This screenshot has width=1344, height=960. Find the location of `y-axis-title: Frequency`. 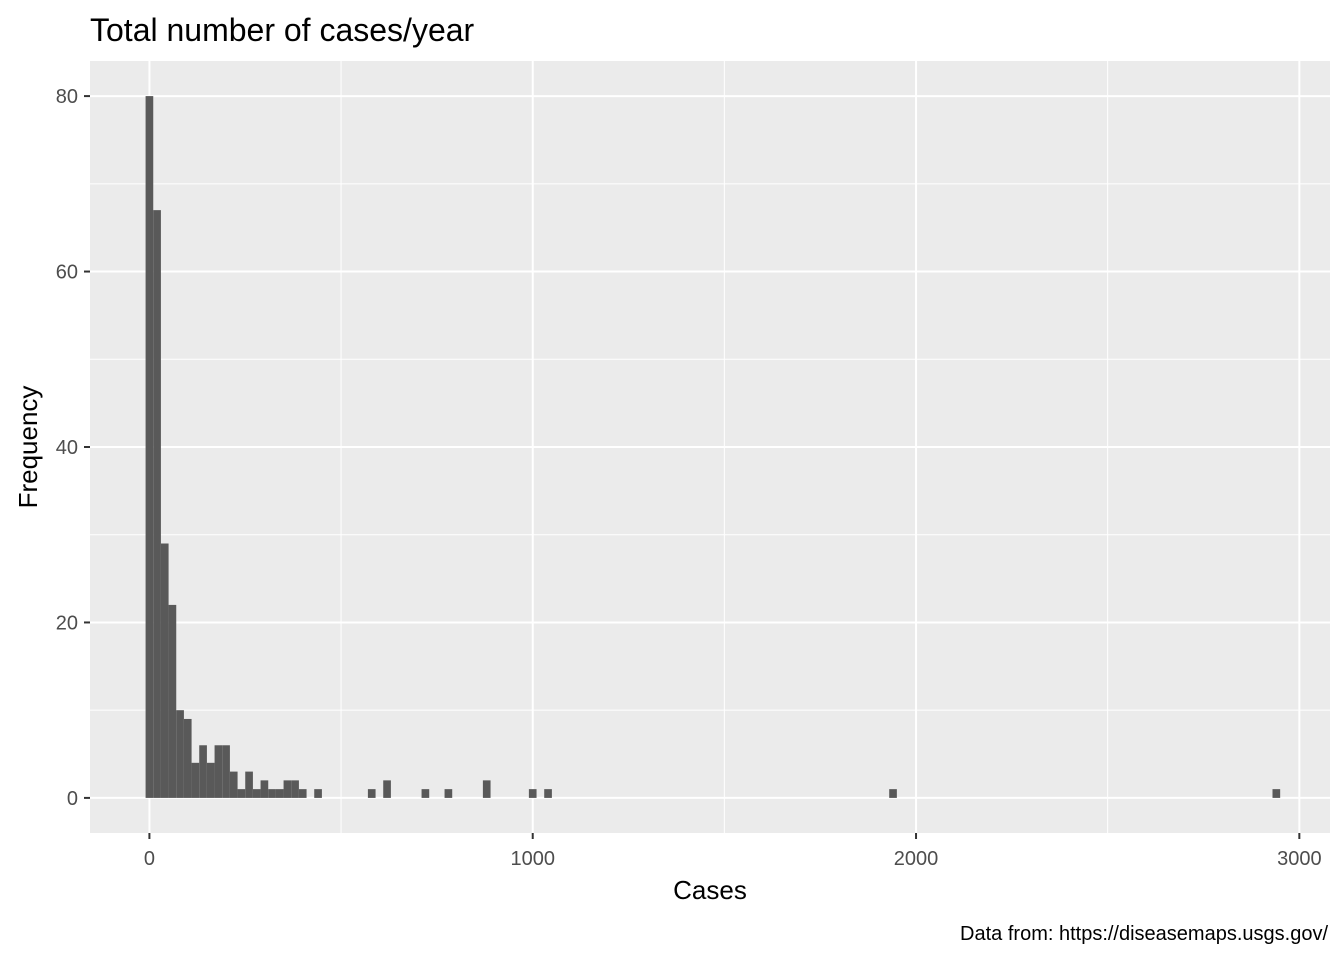

y-axis-title: Frequency is located at coordinates (28, 447).